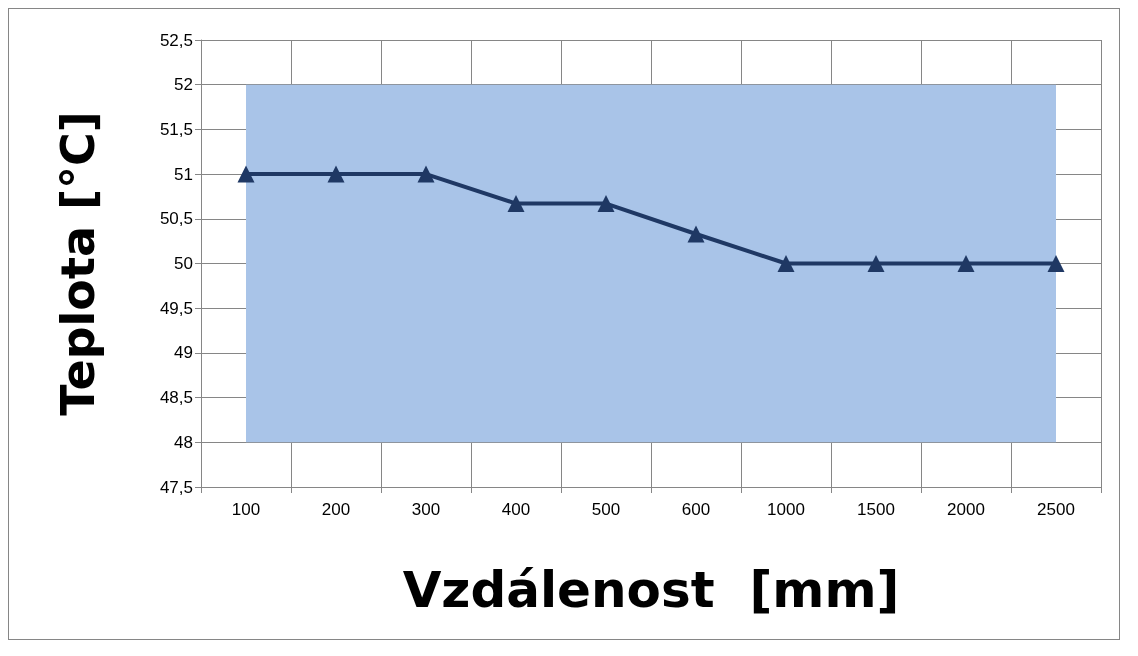  I want to click on x-tick-label: 1500, so click(876, 509).